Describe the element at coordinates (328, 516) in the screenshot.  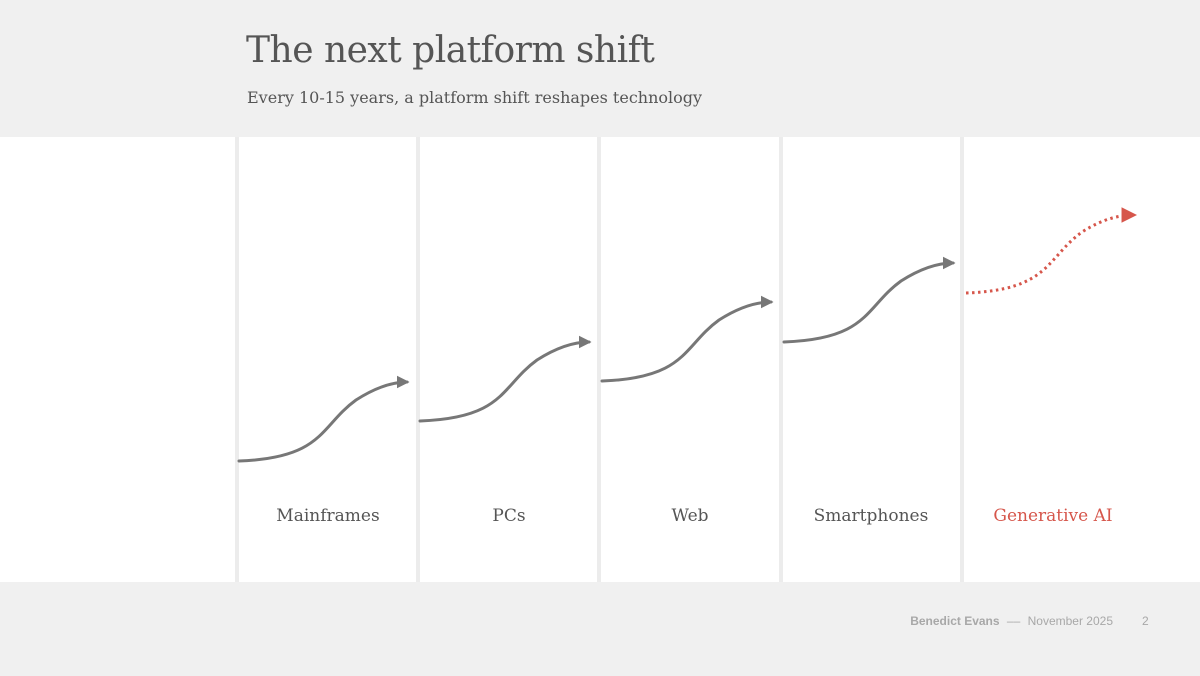
I see `era-label-mainframes: Mainframes` at that location.